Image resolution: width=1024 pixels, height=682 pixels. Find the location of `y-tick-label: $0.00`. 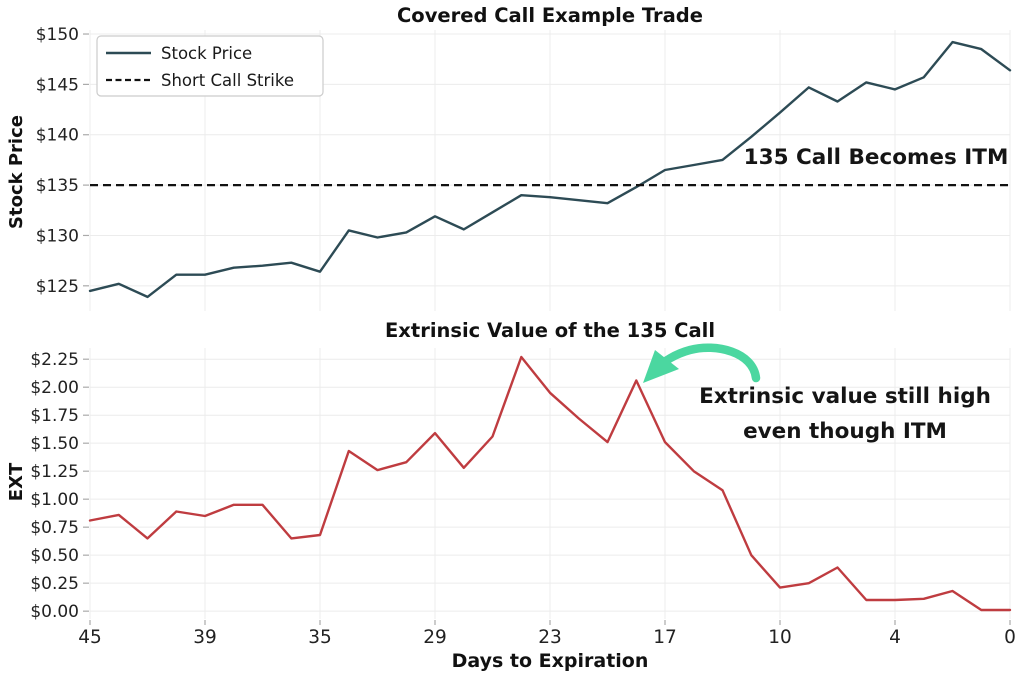

y-tick-label: $0.00 is located at coordinates (54, 612).